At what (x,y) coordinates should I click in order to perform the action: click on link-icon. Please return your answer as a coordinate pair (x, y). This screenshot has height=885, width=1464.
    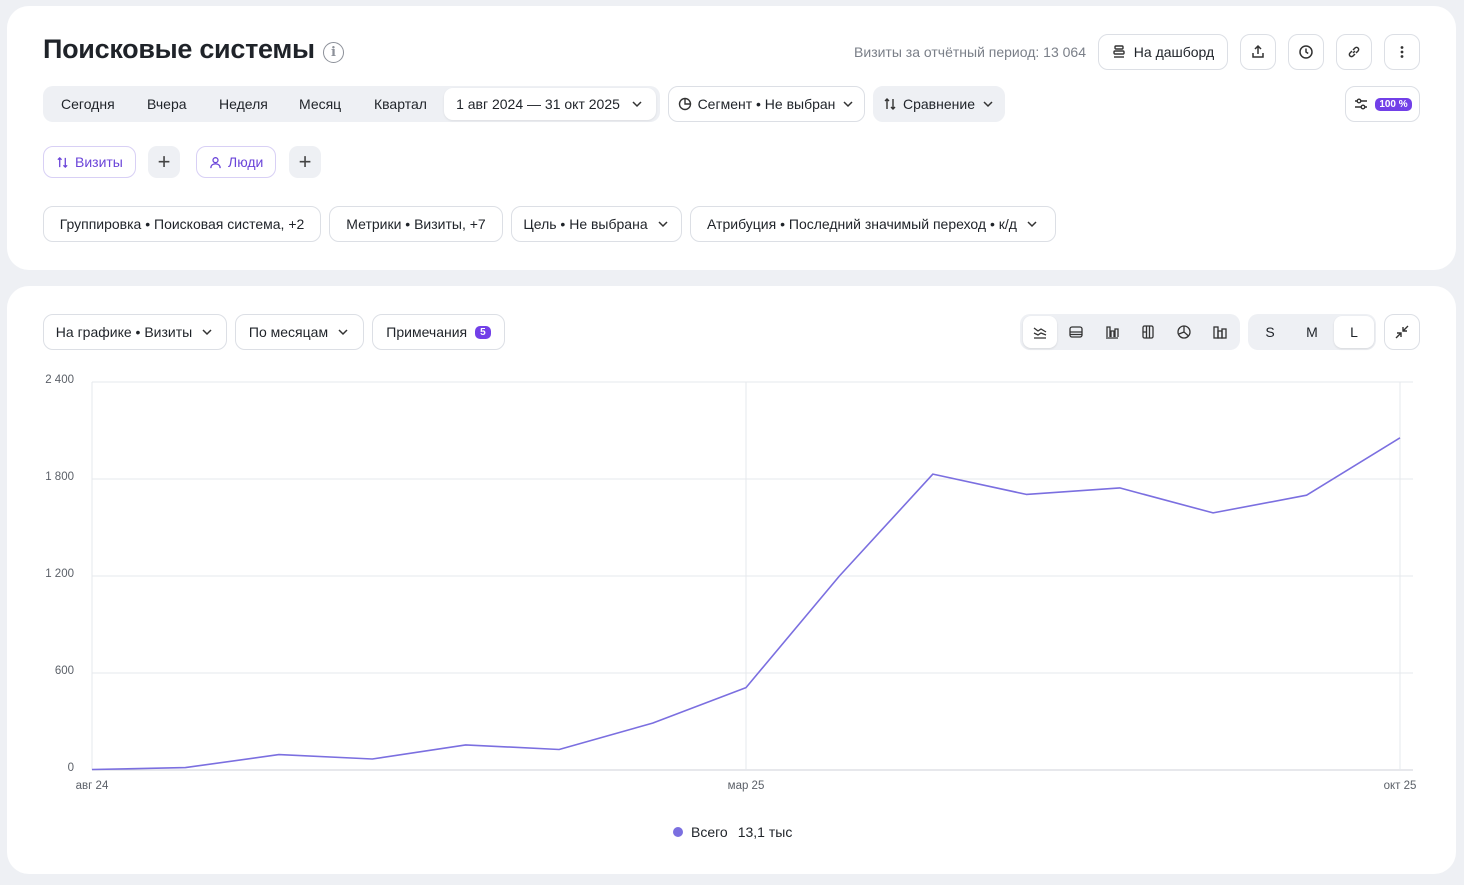
    Looking at the image, I should click on (1354, 52).